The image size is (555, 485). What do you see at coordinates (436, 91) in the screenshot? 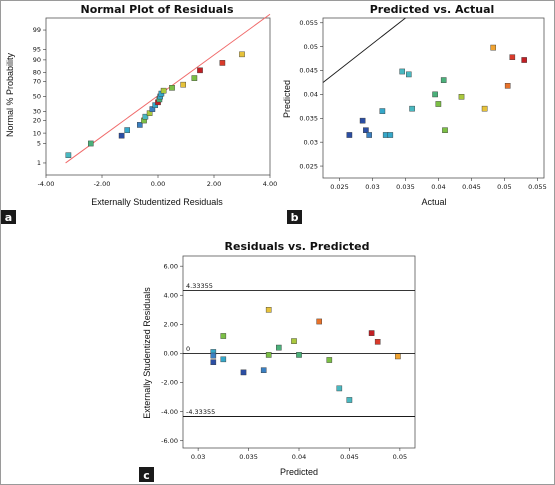
I see `panel-b-points` at bounding box center [436, 91].